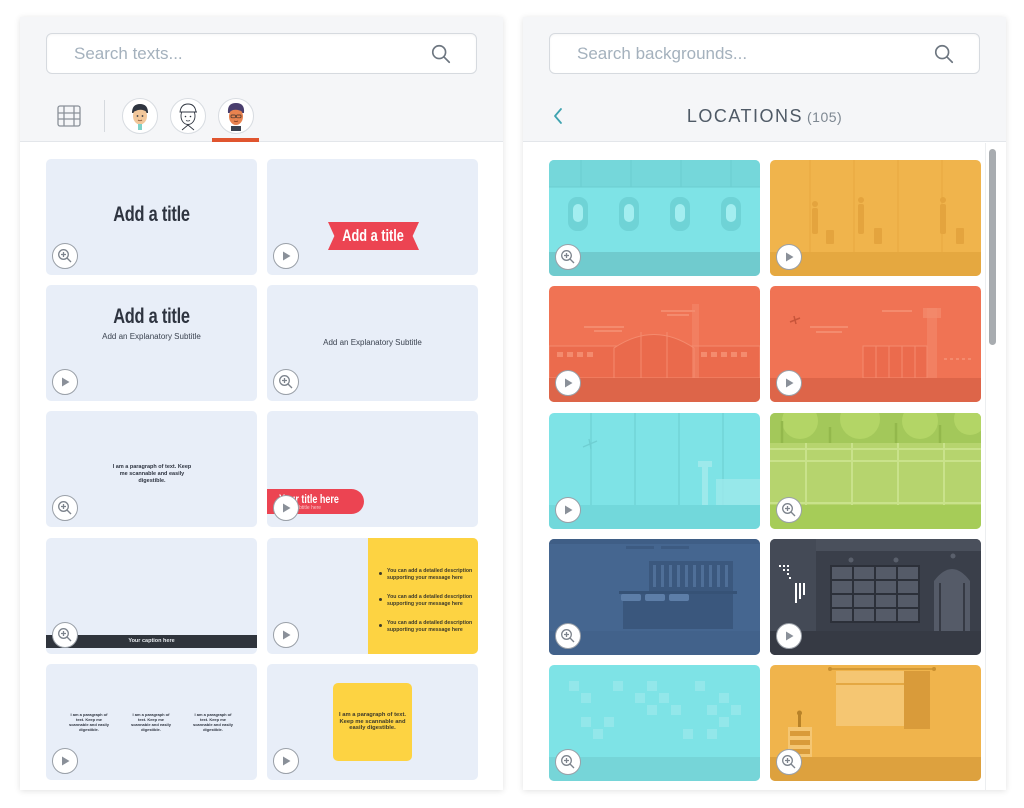 This screenshot has width=1024, height=808. I want to click on avatar-outline-icon, so click(188, 117).